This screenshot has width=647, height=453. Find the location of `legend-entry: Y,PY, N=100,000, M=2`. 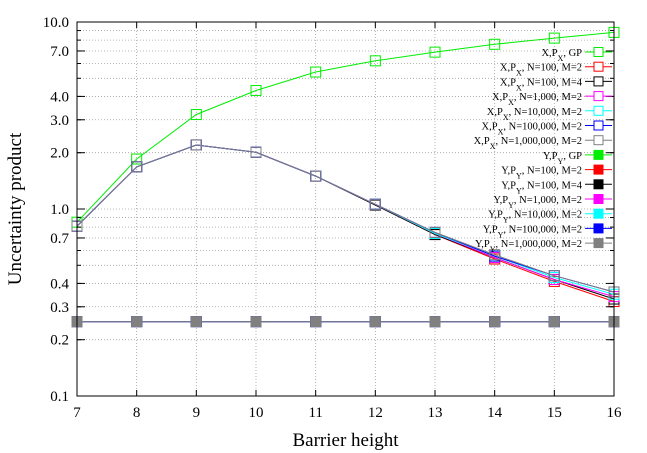

legend-entry: Y,PY, N=100,000, M=2 is located at coordinates (547, 231).